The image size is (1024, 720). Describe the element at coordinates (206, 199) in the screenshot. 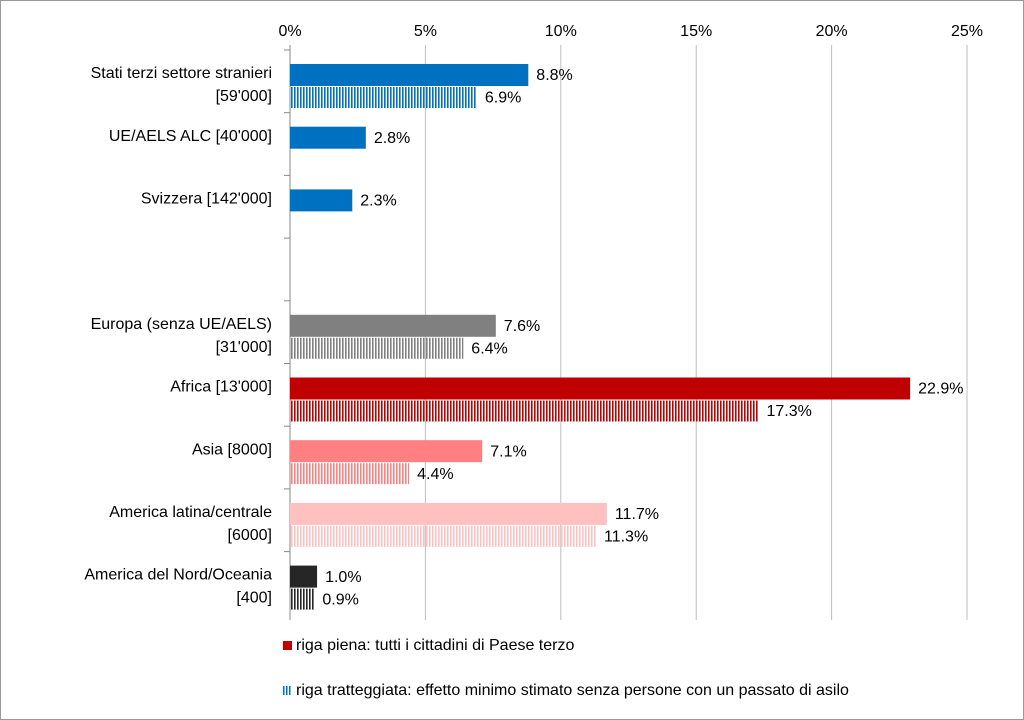

I see `category-label: Svizzera [142'000]` at that location.